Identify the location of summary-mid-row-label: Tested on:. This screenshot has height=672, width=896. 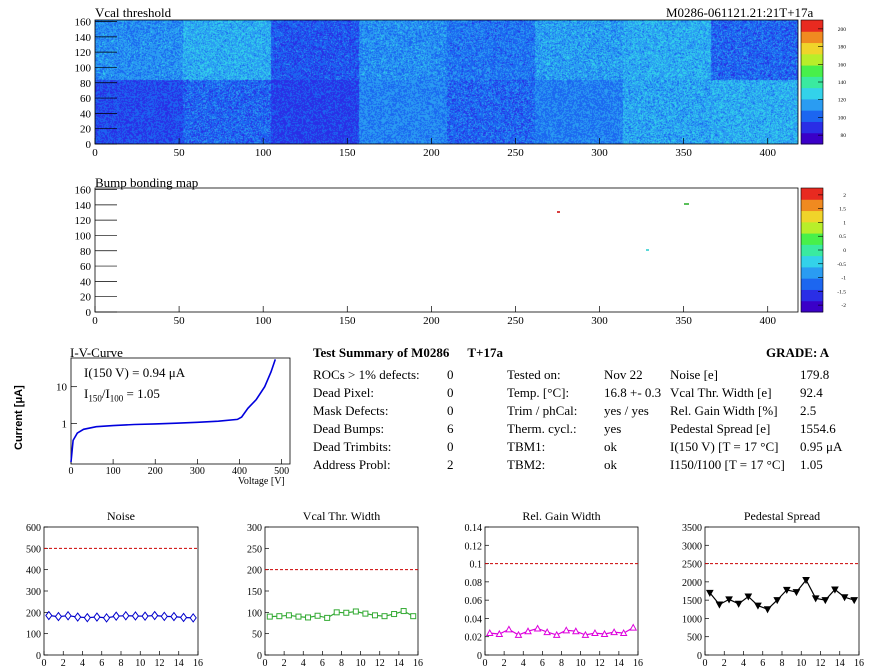
(534, 374).